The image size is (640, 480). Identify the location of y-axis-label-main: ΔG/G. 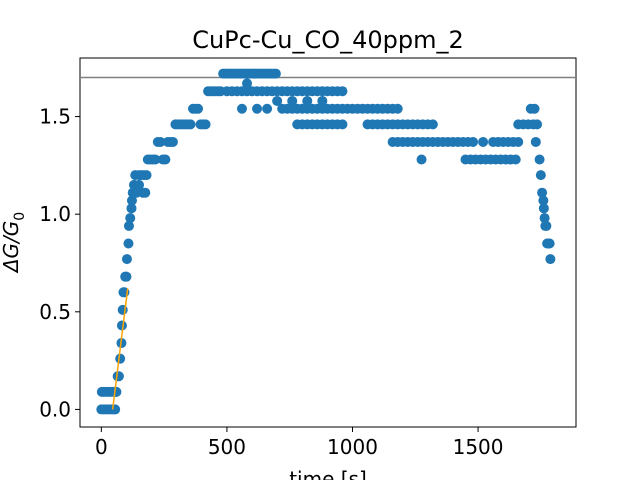
(11, 247).